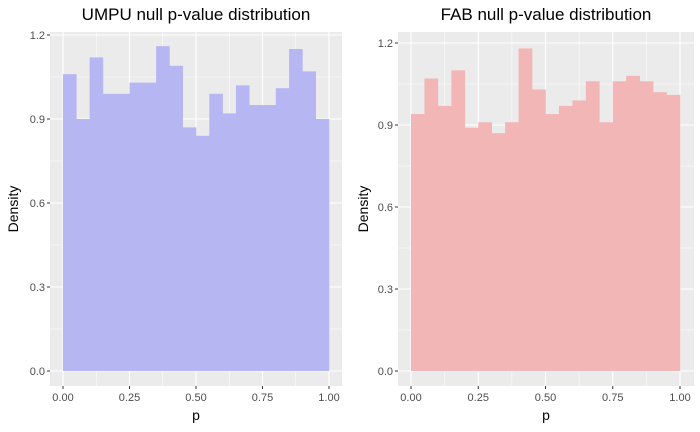 Image resolution: width=700 pixels, height=432 pixels. What do you see at coordinates (196, 14) in the screenshot?
I see `umpu-chart-title: UMPU null p-value distribution` at bounding box center [196, 14].